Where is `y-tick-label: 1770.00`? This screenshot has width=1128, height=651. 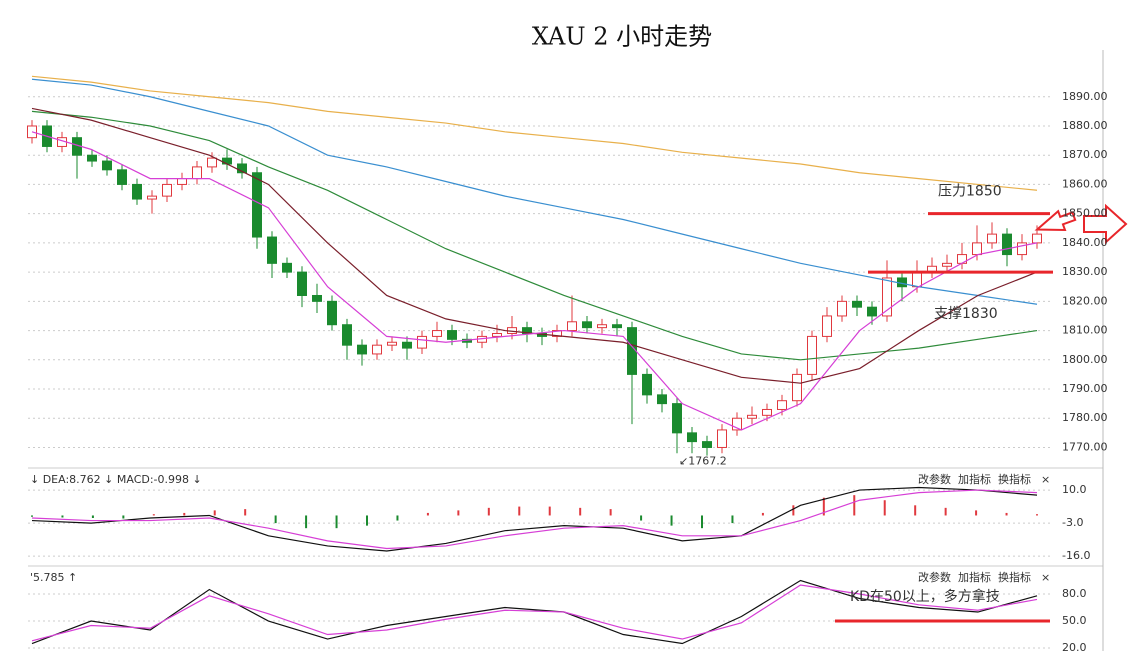 y-tick-label: 1770.00 is located at coordinates (1085, 446).